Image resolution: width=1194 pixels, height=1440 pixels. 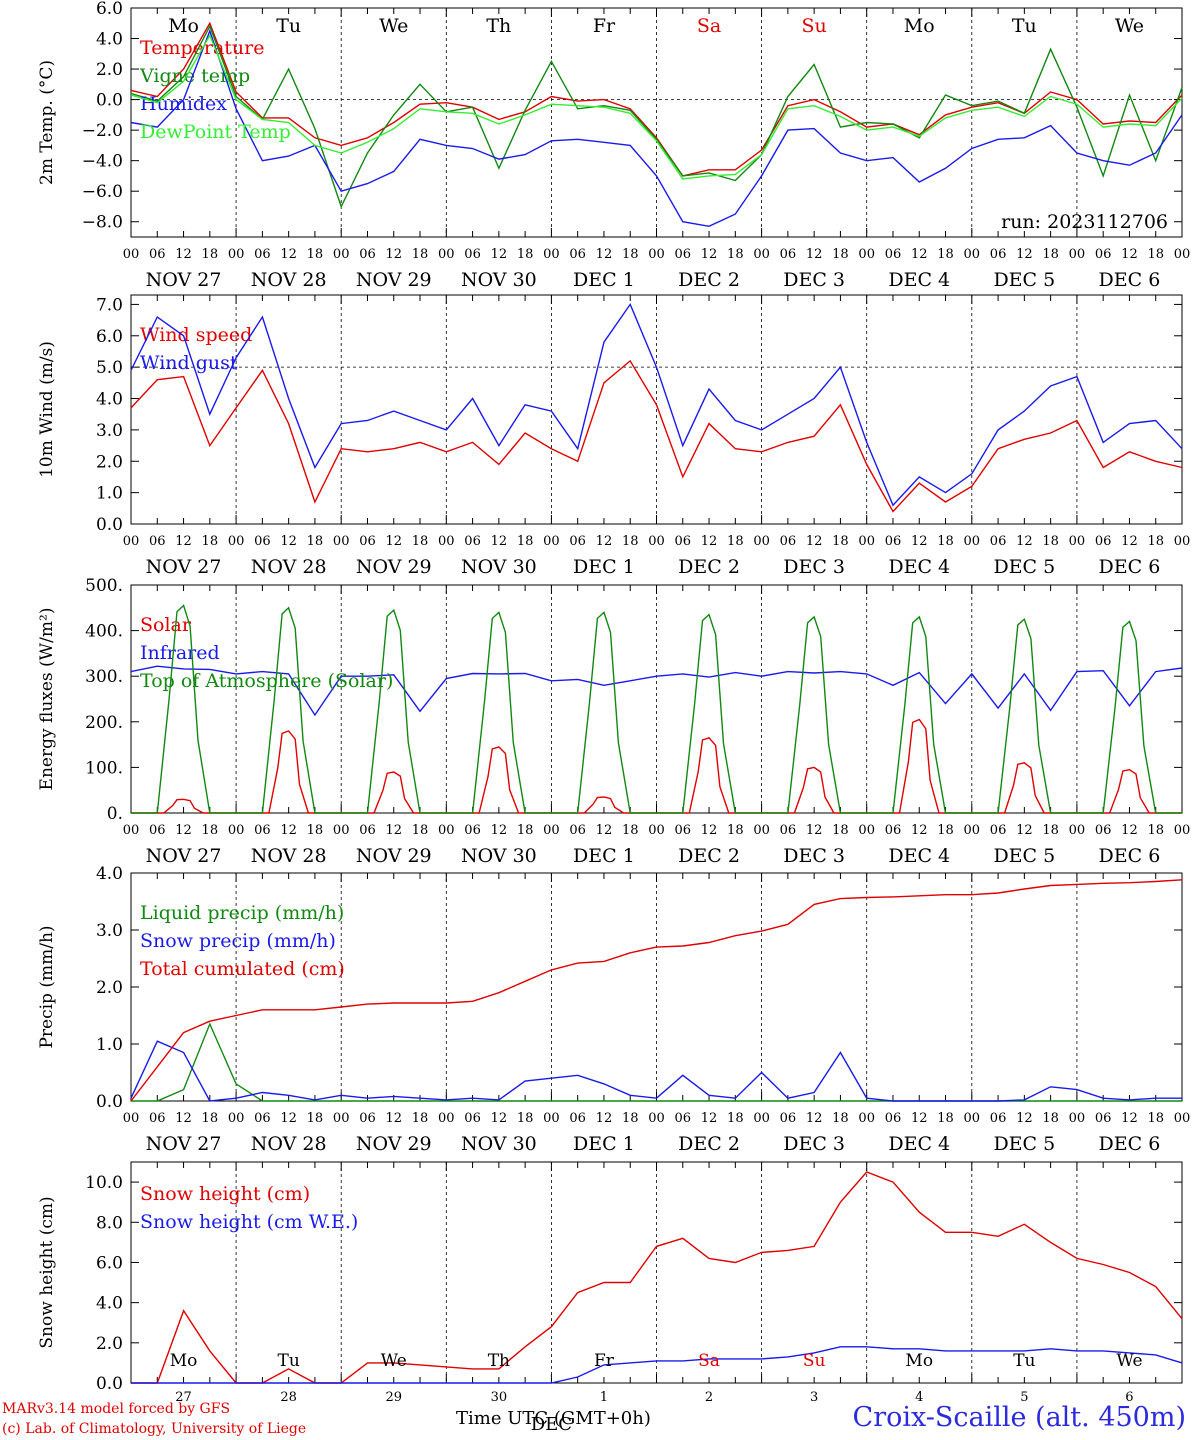 I want to click on series-top-of-atmosphere-solar, so click(x=656, y=709).